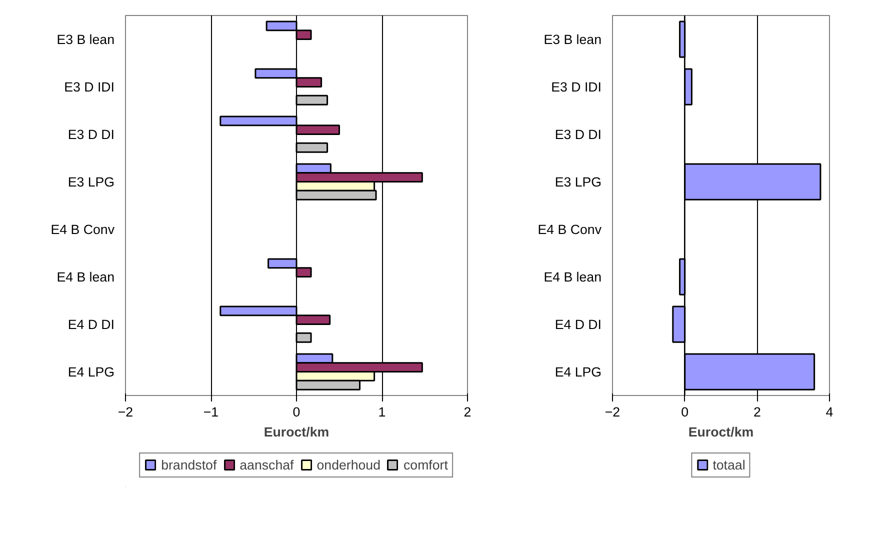  Describe the element at coordinates (348, 464) in the screenshot. I see `legend-label: onderhoud` at that location.